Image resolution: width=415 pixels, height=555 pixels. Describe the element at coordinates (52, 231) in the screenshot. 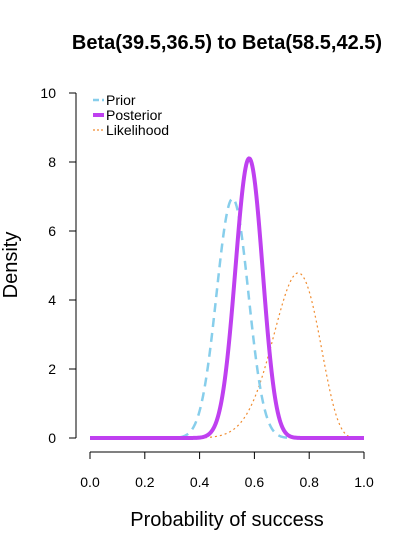

I see `y-tick-label: 6` at that location.